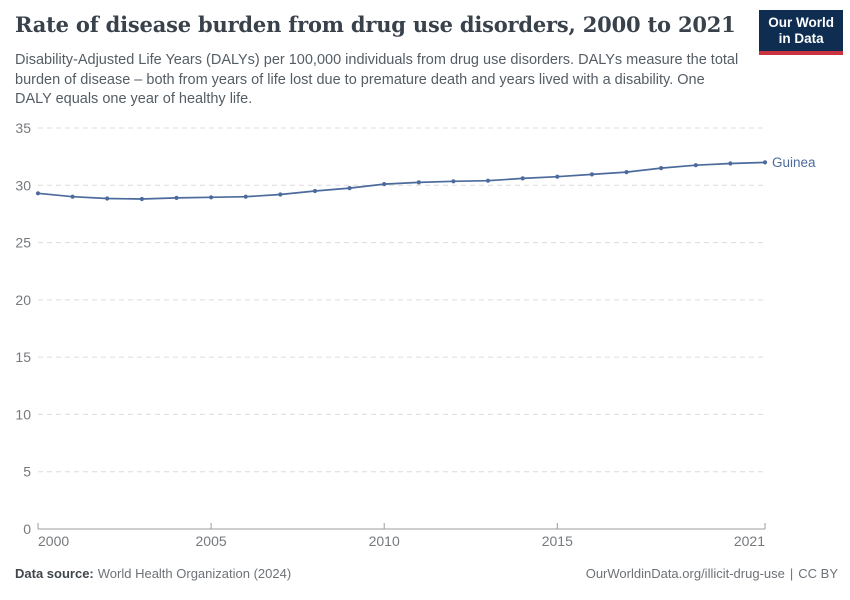 The height and width of the screenshot is (600, 850). I want to click on series-line, so click(401, 180).